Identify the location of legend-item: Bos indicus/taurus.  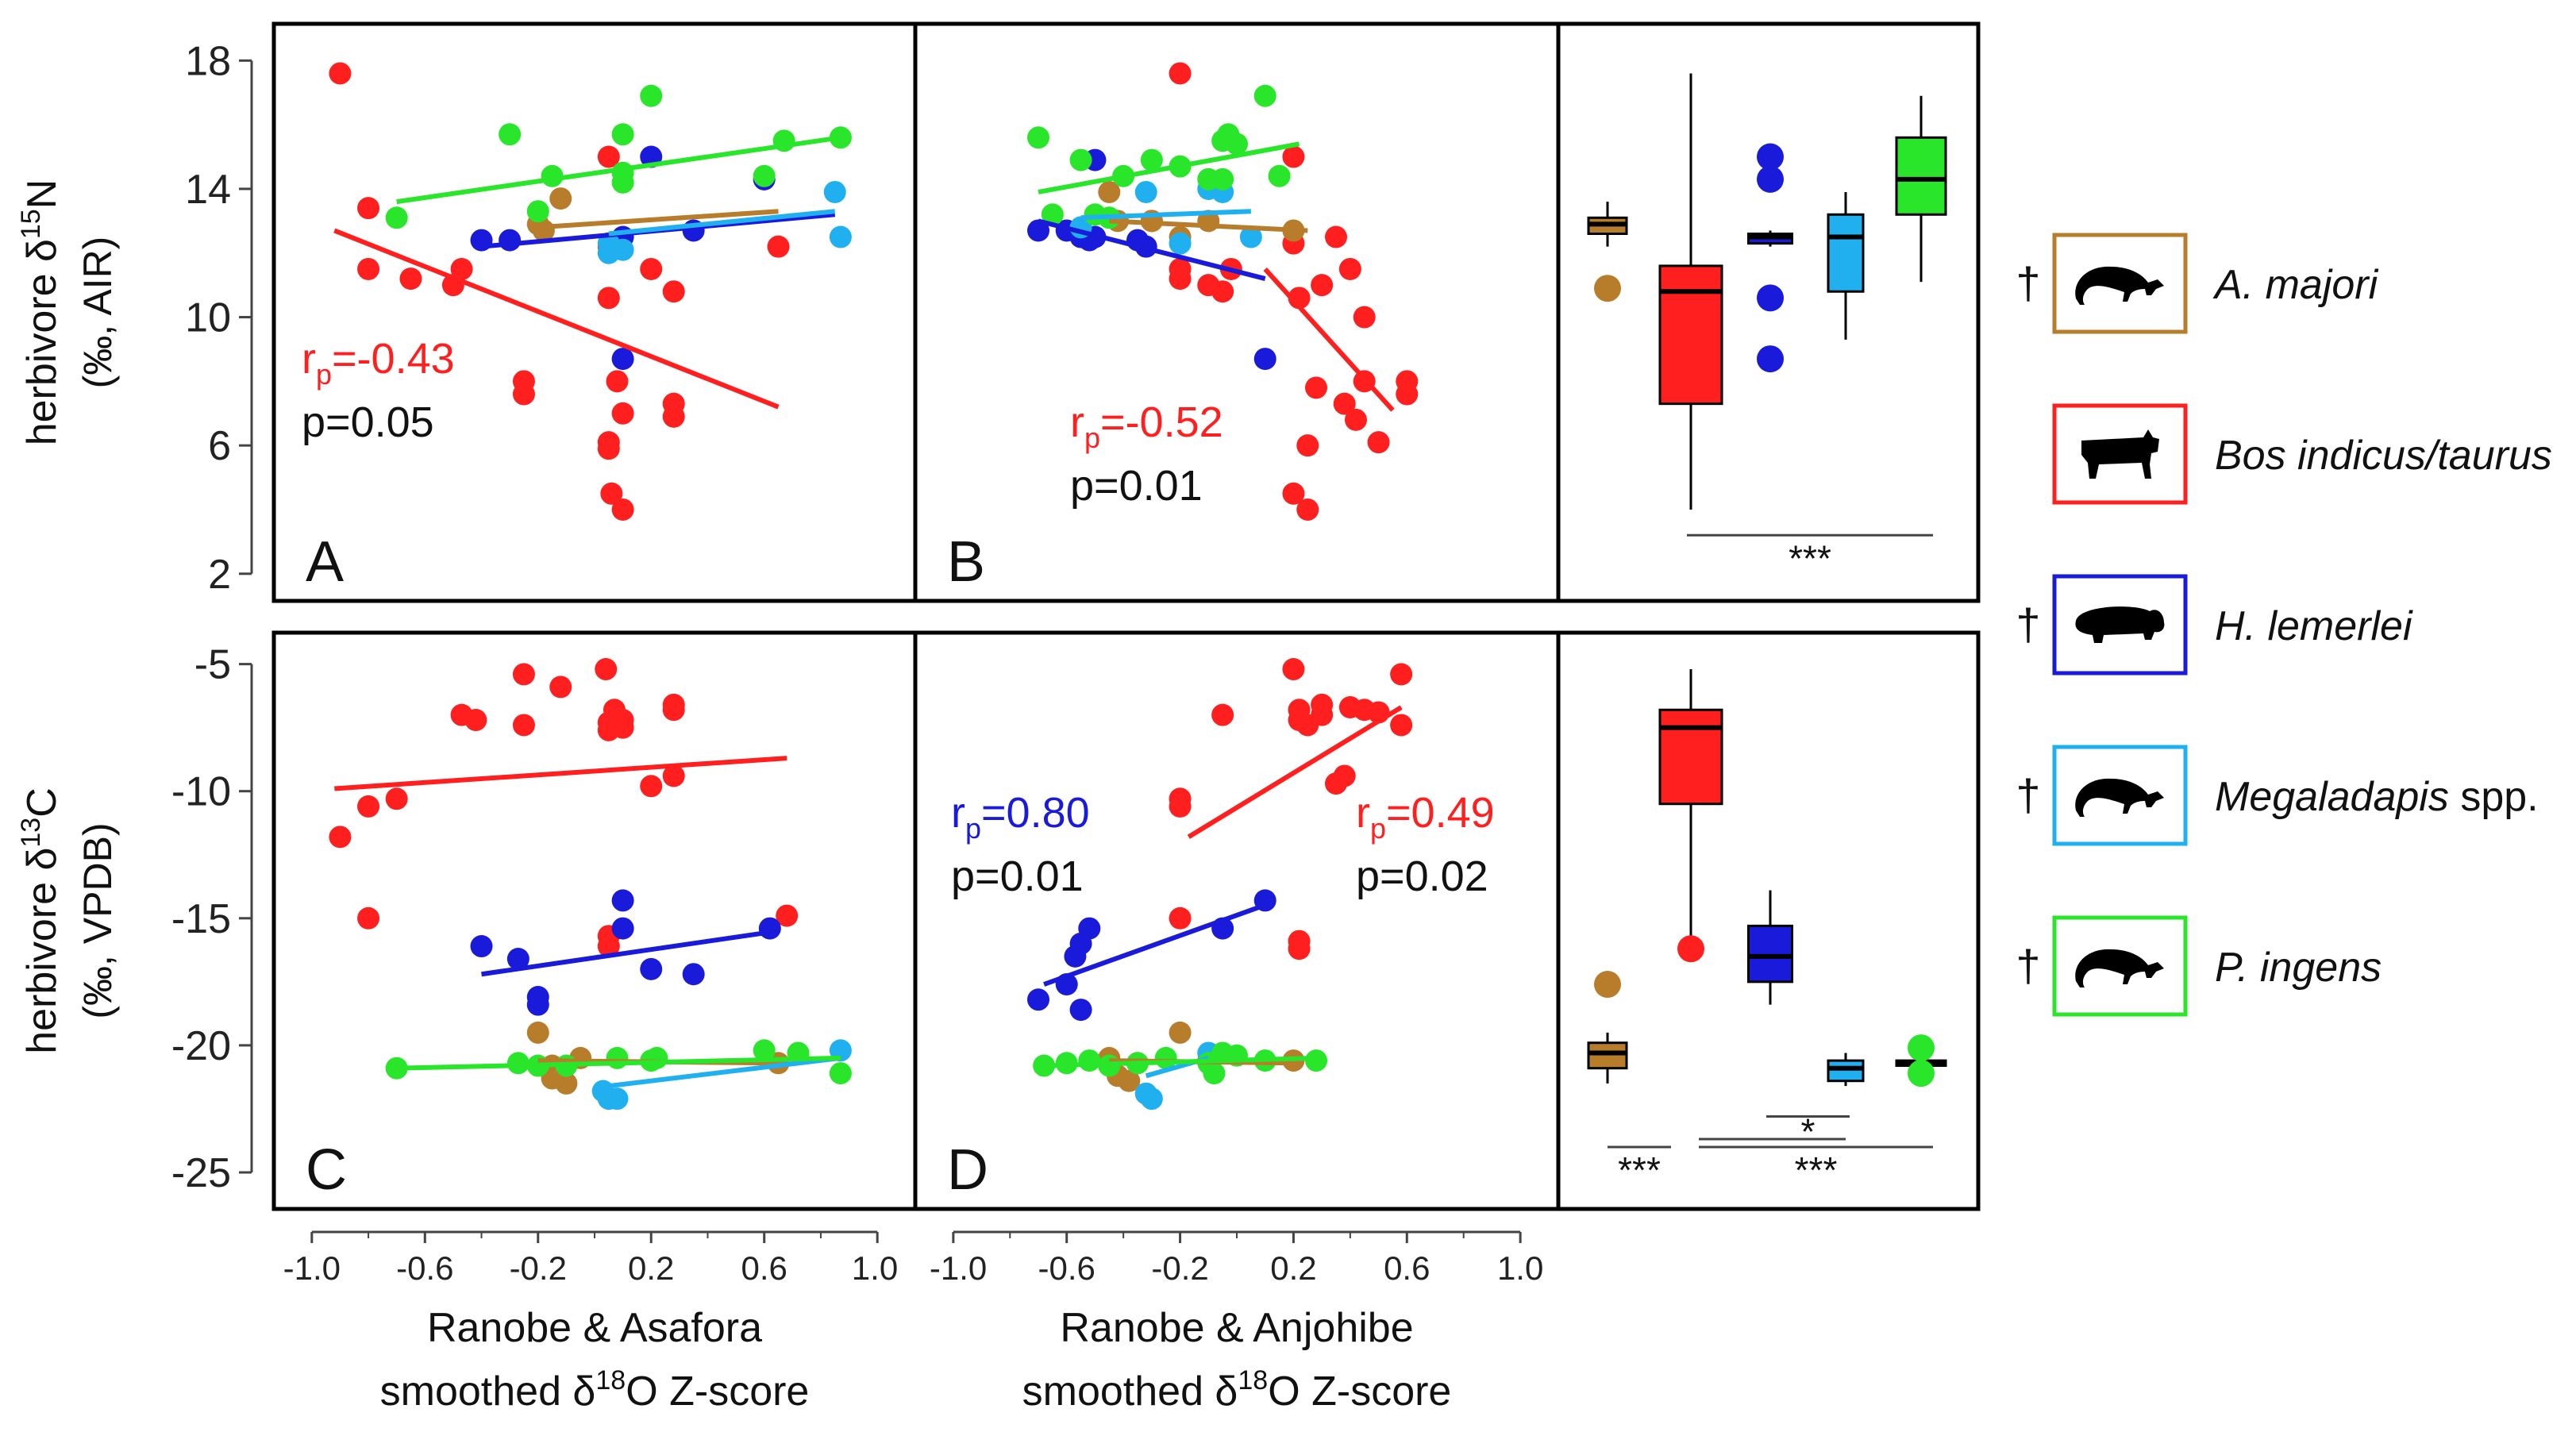
(2302, 454).